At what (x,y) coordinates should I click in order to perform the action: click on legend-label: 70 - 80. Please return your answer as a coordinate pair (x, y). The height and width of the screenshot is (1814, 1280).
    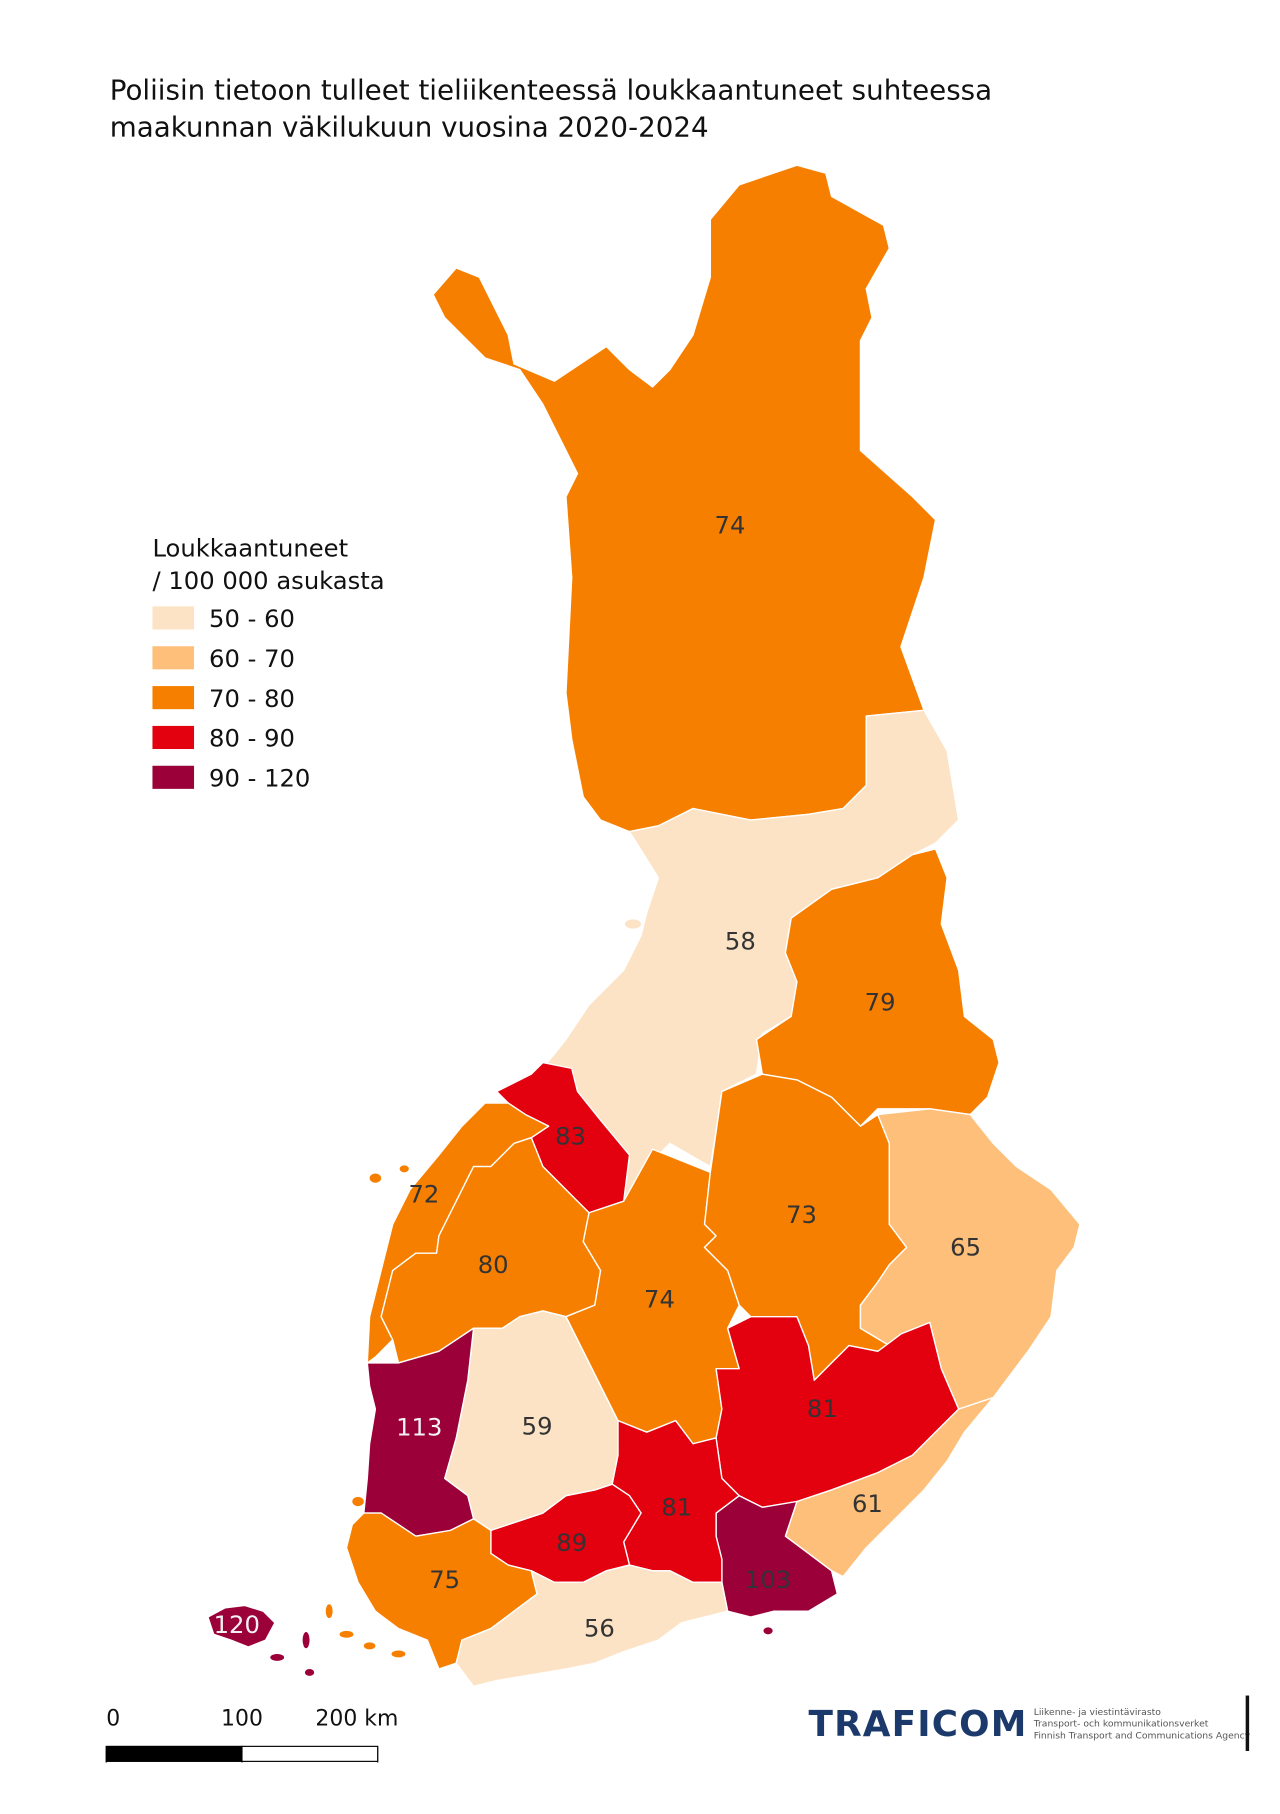
    Looking at the image, I should click on (252, 698).